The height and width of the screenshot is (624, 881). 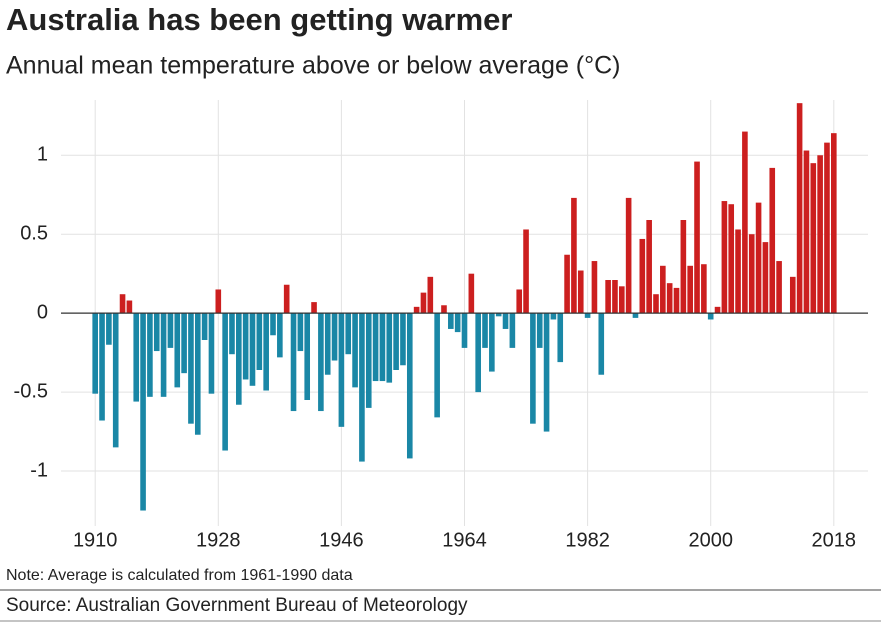 What do you see at coordinates (42, 312) in the screenshot?
I see `y-tick-label: 0` at bounding box center [42, 312].